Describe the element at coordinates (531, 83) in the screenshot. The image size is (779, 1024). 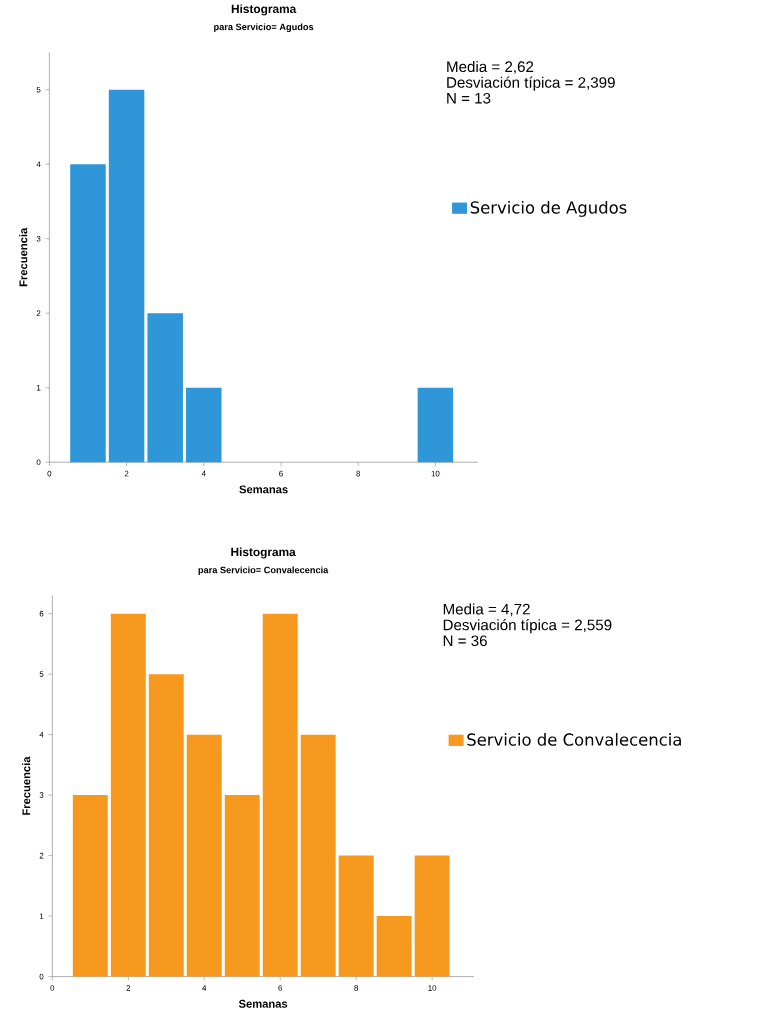
I see `annotation: Desviación típica = 2,399` at that location.